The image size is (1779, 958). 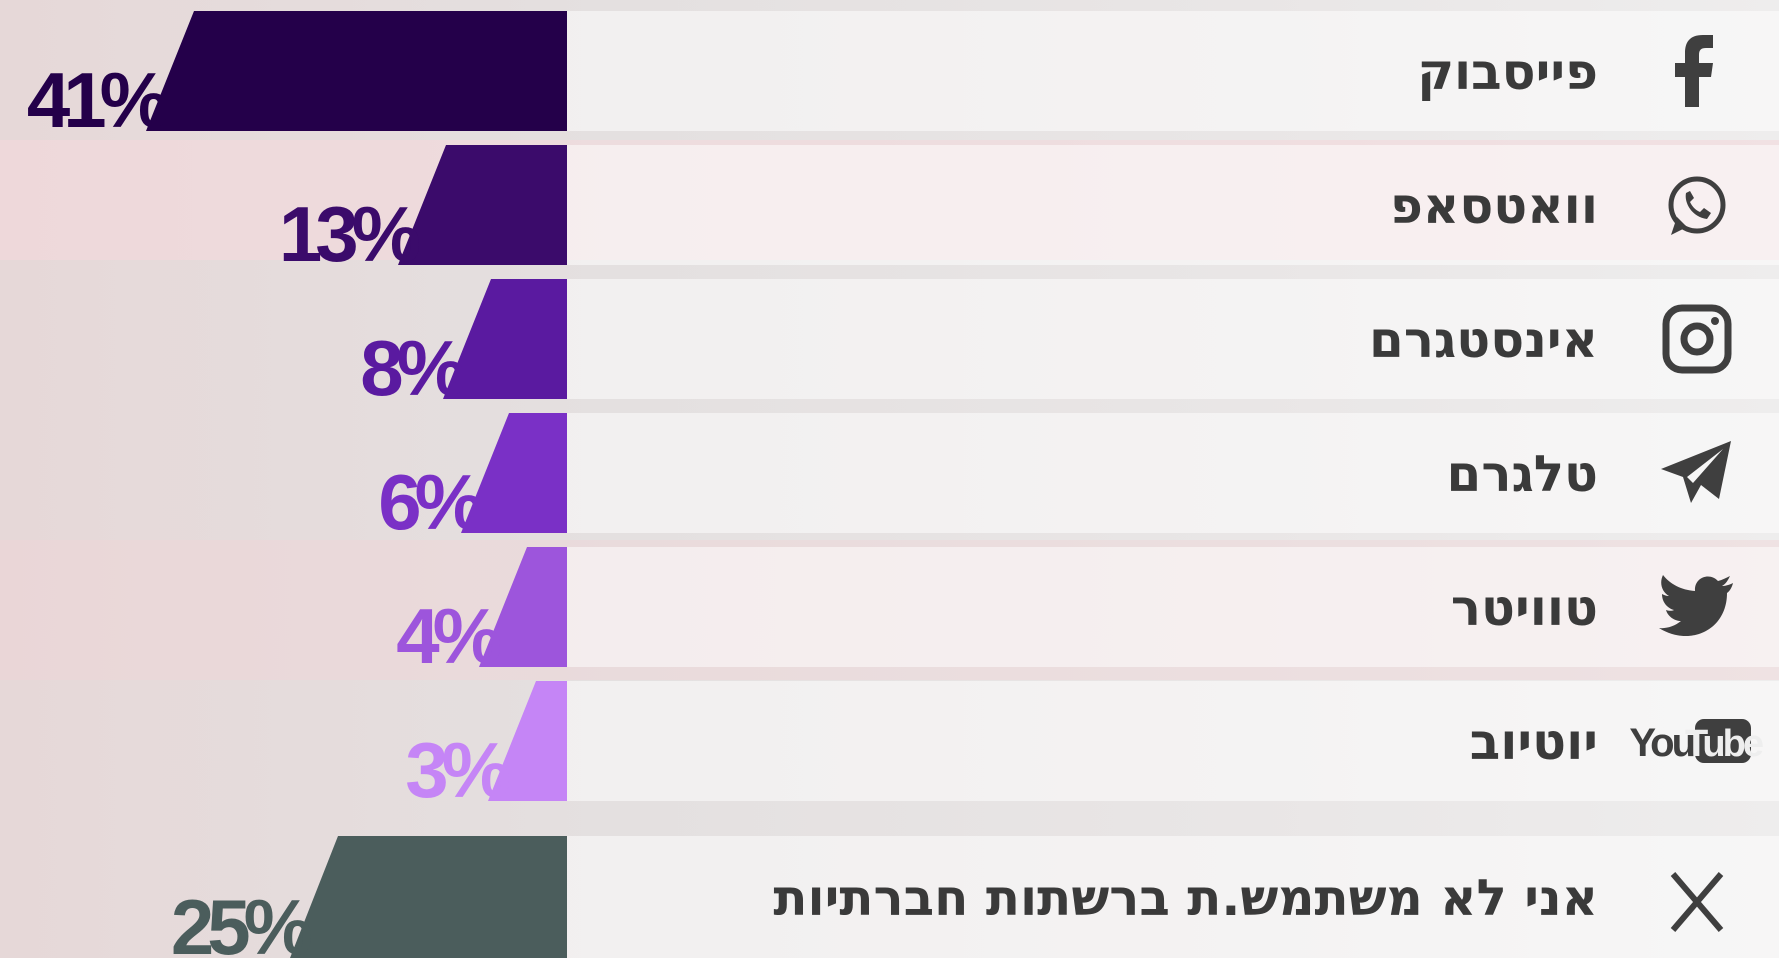 What do you see at coordinates (1696, 472) in the screenshot?
I see `telegram-icon` at bounding box center [1696, 472].